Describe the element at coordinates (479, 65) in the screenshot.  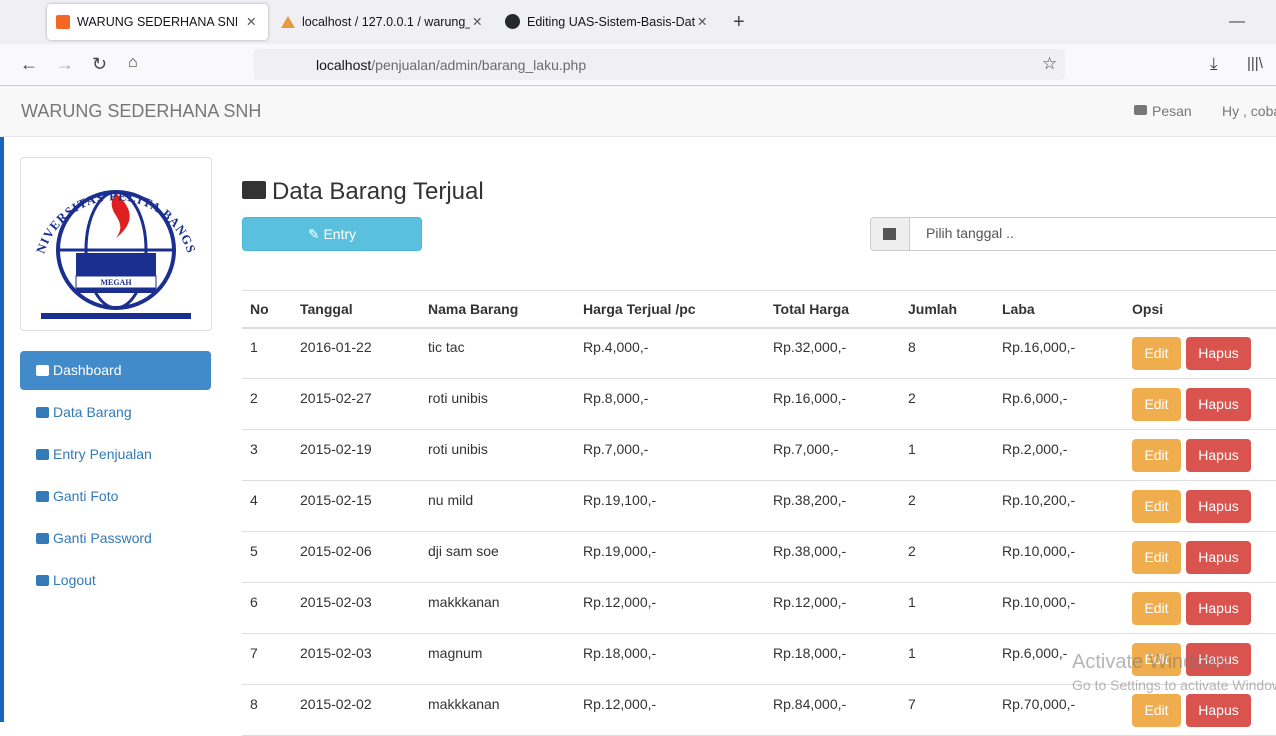
I see `url-path: /penjualan/admin/barang_laku.php` at that location.